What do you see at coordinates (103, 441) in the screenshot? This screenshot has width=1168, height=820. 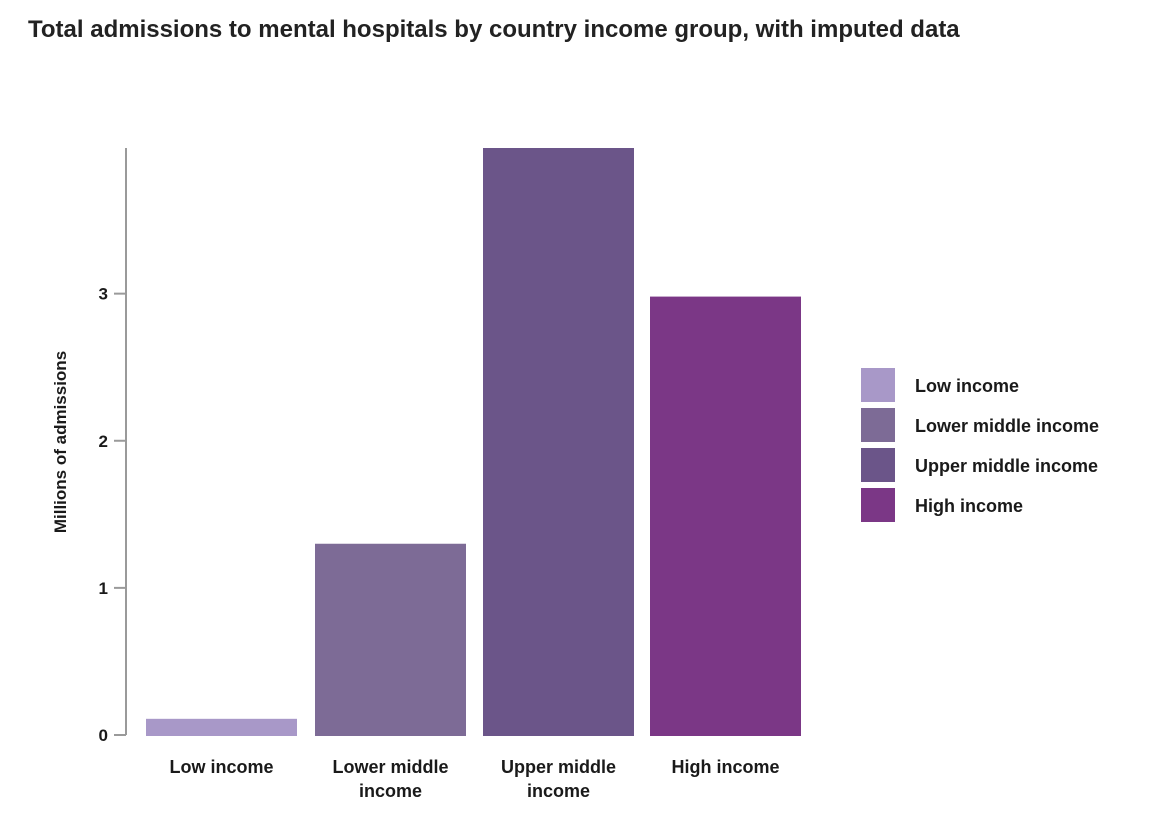 I see `y-tick-label: 2` at bounding box center [103, 441].